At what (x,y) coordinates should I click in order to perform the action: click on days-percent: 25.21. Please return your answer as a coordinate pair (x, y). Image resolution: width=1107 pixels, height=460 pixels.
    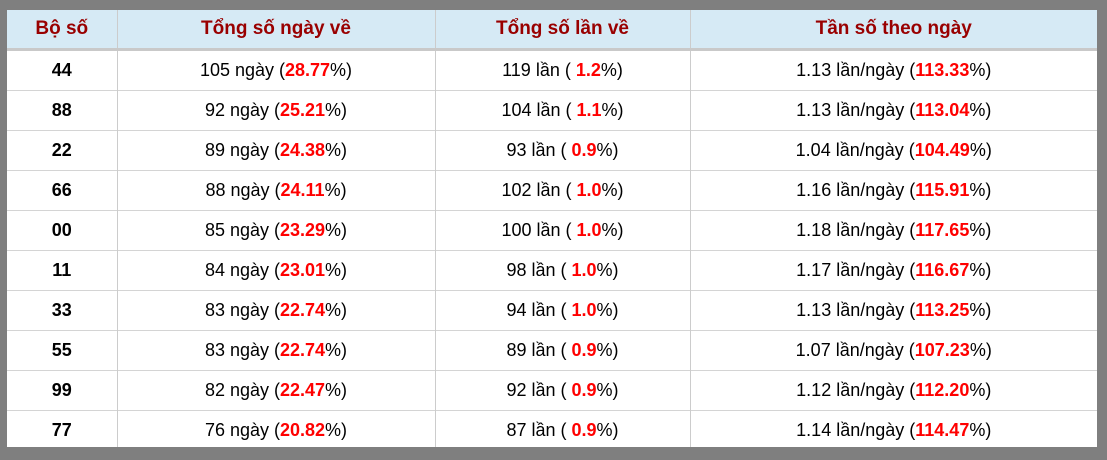
    Looking at the image, I should click on (303, 110).